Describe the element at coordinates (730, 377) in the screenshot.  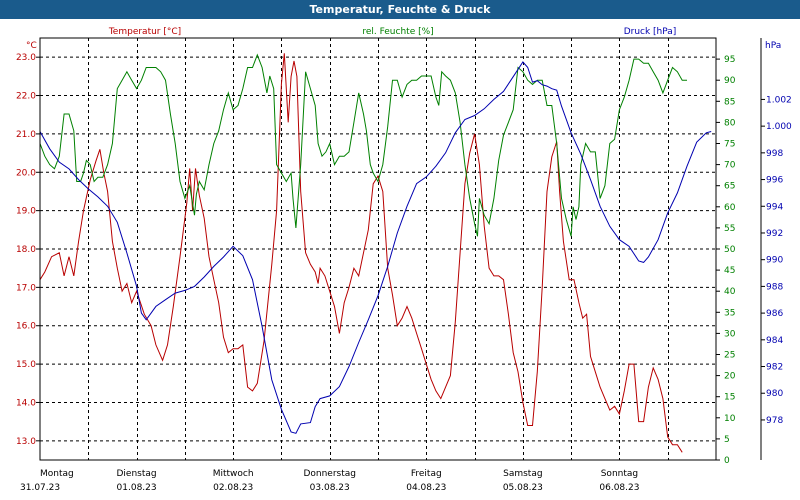
I see `humidity-tick-4: 20` at that location.